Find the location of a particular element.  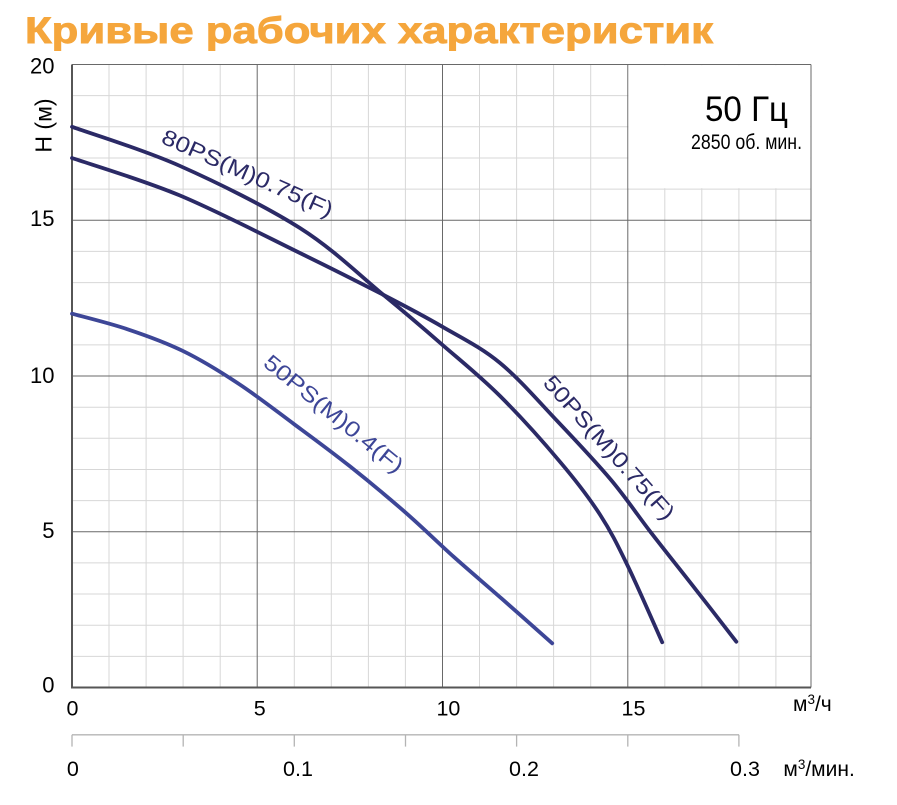

svg-text: 0.1 is located at coordinates (298, 769).